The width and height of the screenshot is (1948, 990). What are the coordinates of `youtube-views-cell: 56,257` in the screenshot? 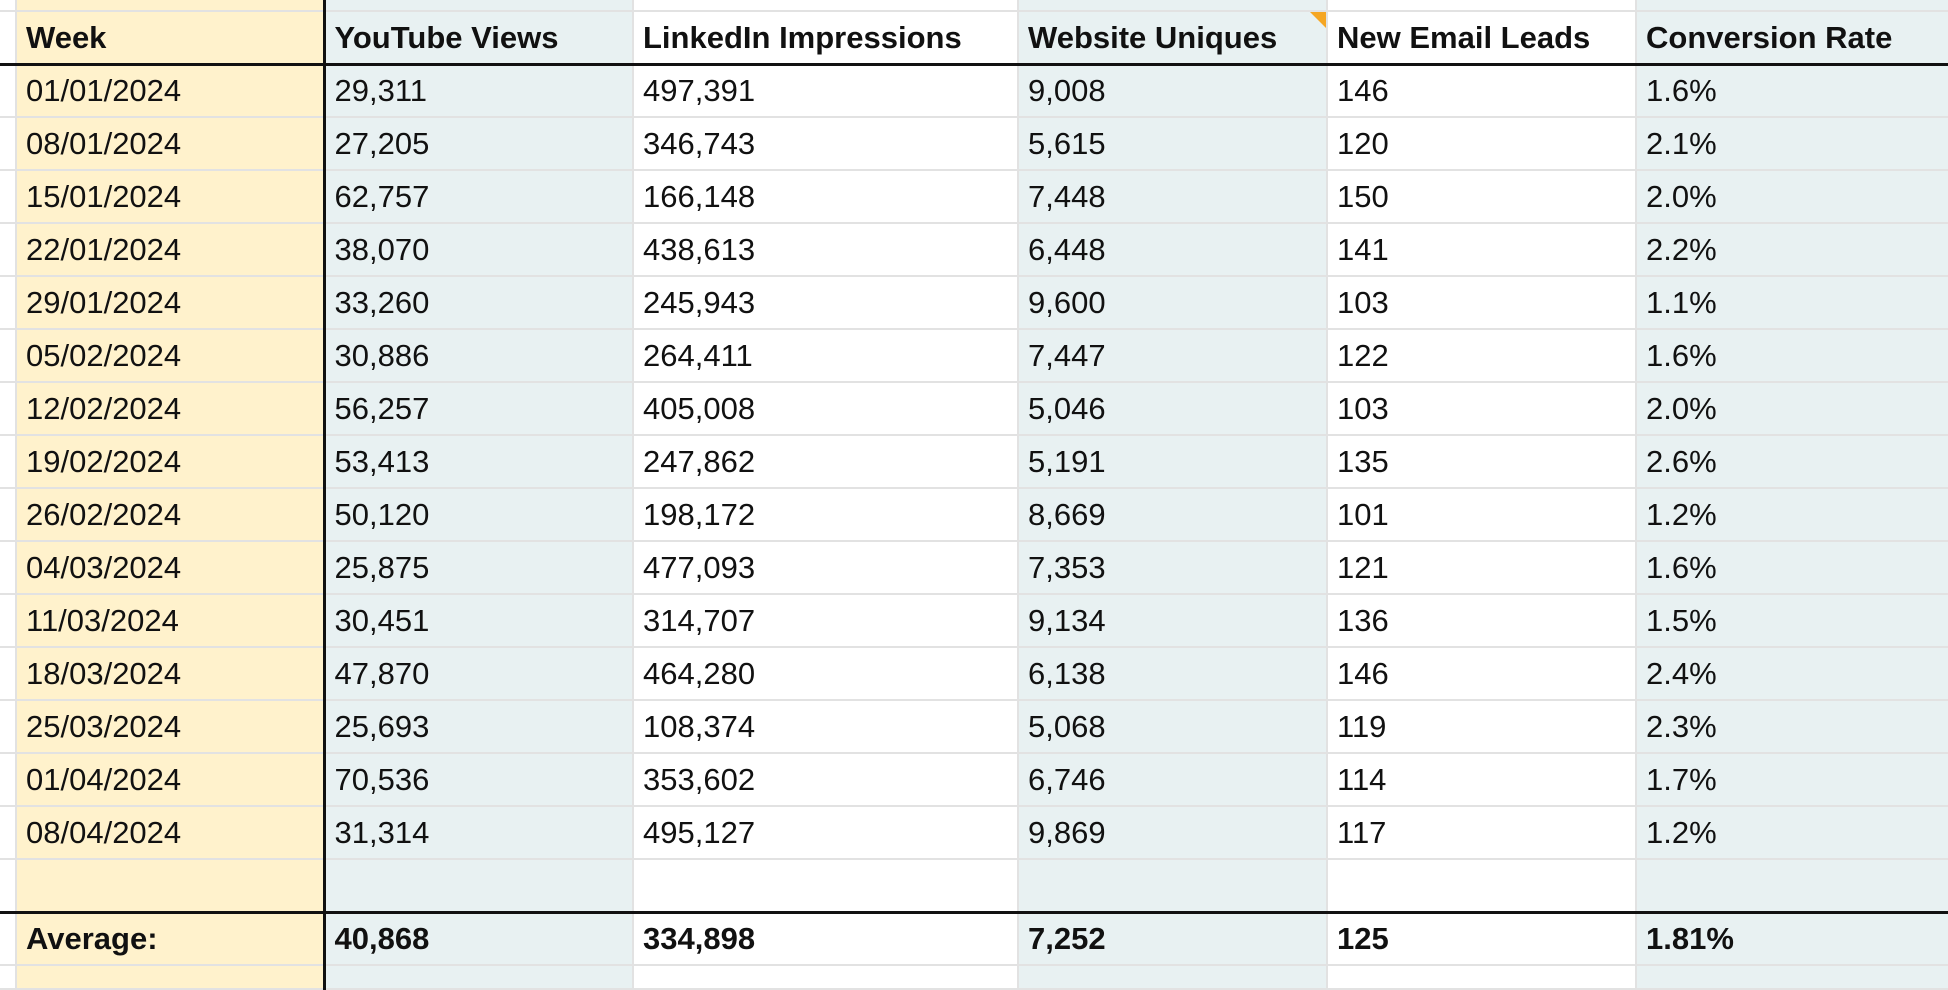 It's located at (479, 409).